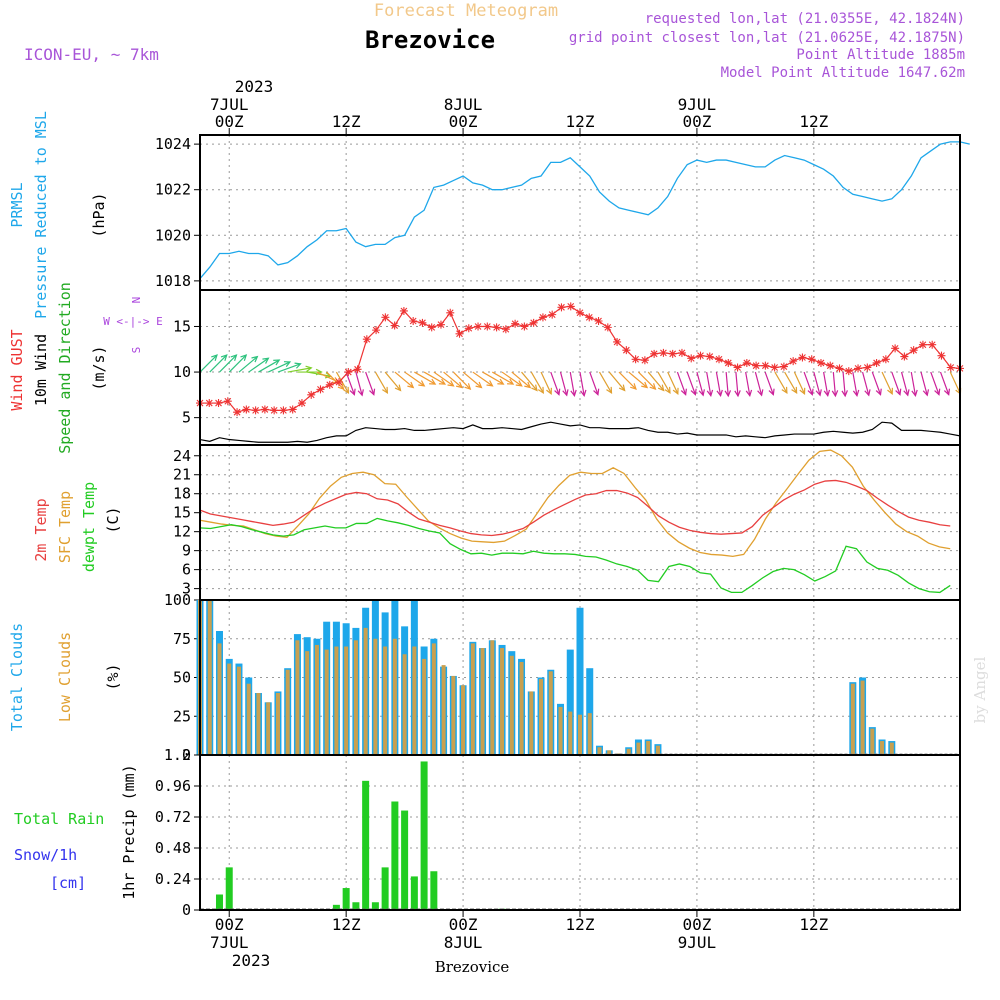  What do you see at coordinates (65, 677) in the screenshot?
I see `low-clouds-label: Low Clouds` at bounding box center [65, 677].